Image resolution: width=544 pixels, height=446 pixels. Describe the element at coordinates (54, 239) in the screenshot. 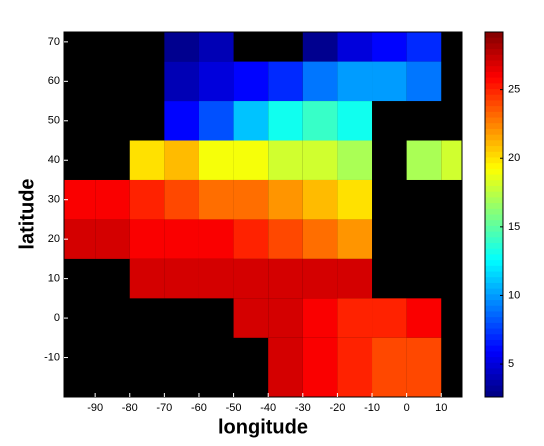

I see `y-tick-label: 20` at that location.